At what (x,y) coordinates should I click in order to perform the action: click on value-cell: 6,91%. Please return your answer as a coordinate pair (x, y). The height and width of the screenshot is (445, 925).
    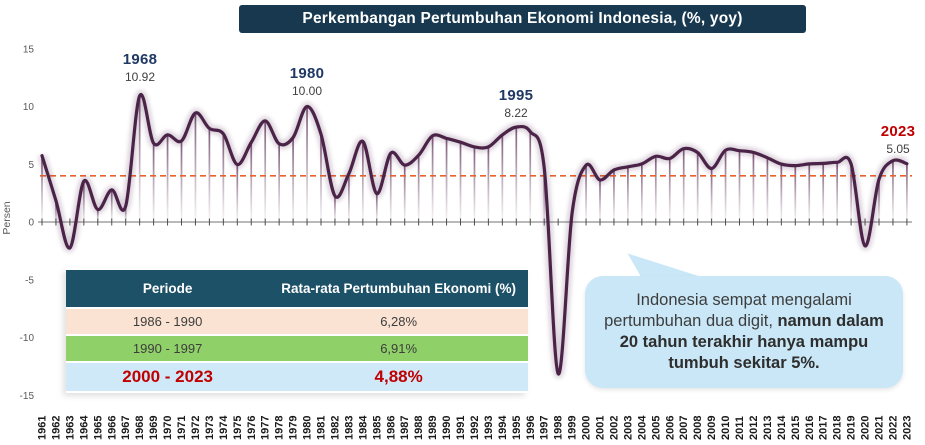
    Looking at the image, I should click on (398, 348).